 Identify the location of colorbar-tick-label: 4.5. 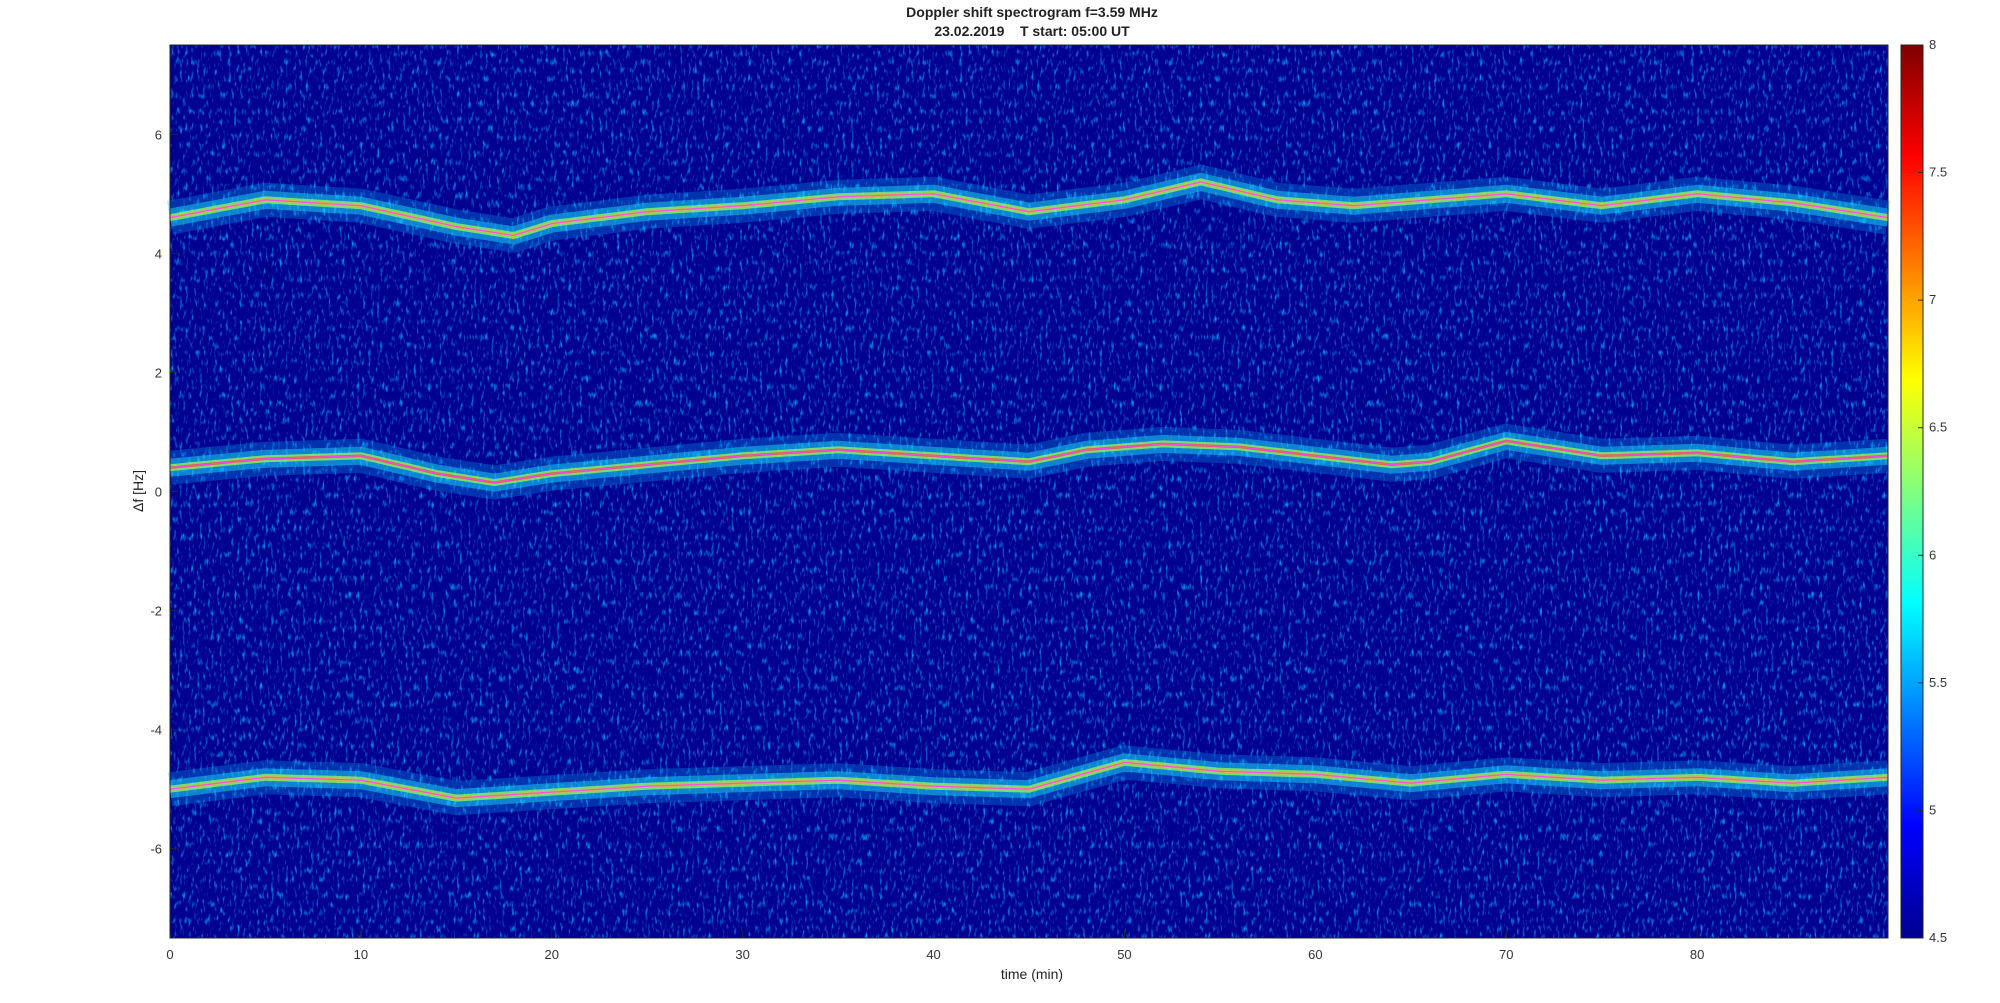
(1938, 937).